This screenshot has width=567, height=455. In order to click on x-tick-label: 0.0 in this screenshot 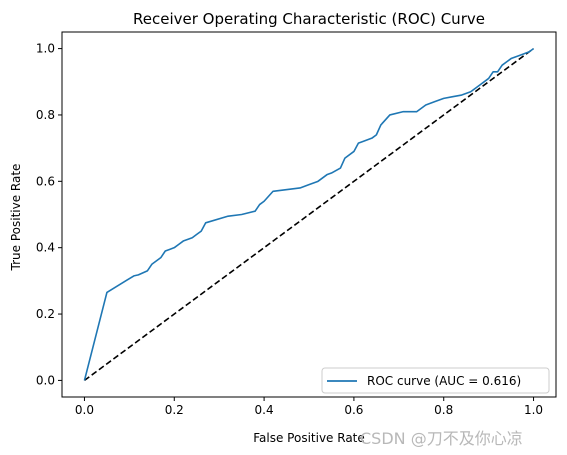, I will do `click(84, 410)`.